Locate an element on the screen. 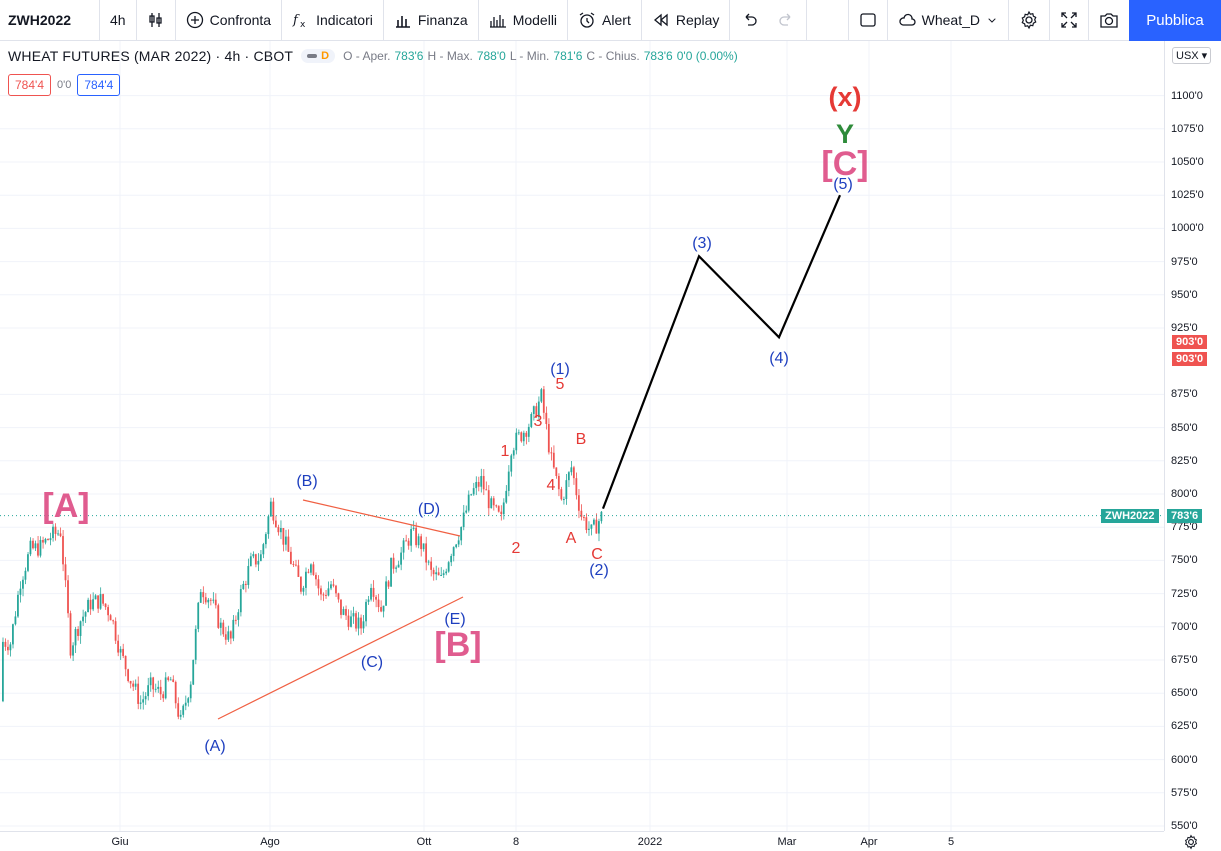  wave-label-A: (A) is located at coordinates (214, 746).